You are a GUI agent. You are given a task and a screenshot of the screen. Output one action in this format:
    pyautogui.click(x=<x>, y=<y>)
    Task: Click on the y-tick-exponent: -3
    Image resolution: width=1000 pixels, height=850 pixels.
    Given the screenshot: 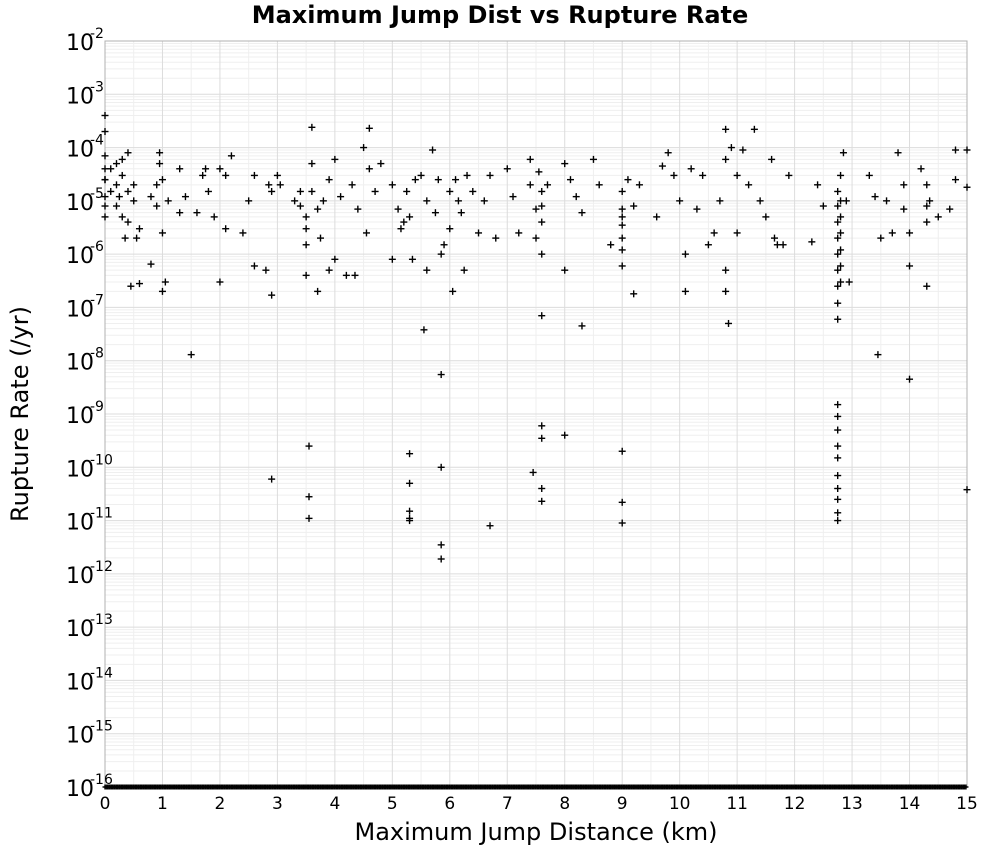 What is the action you would take?
    pyautogui.click(x=97, y=87)
    